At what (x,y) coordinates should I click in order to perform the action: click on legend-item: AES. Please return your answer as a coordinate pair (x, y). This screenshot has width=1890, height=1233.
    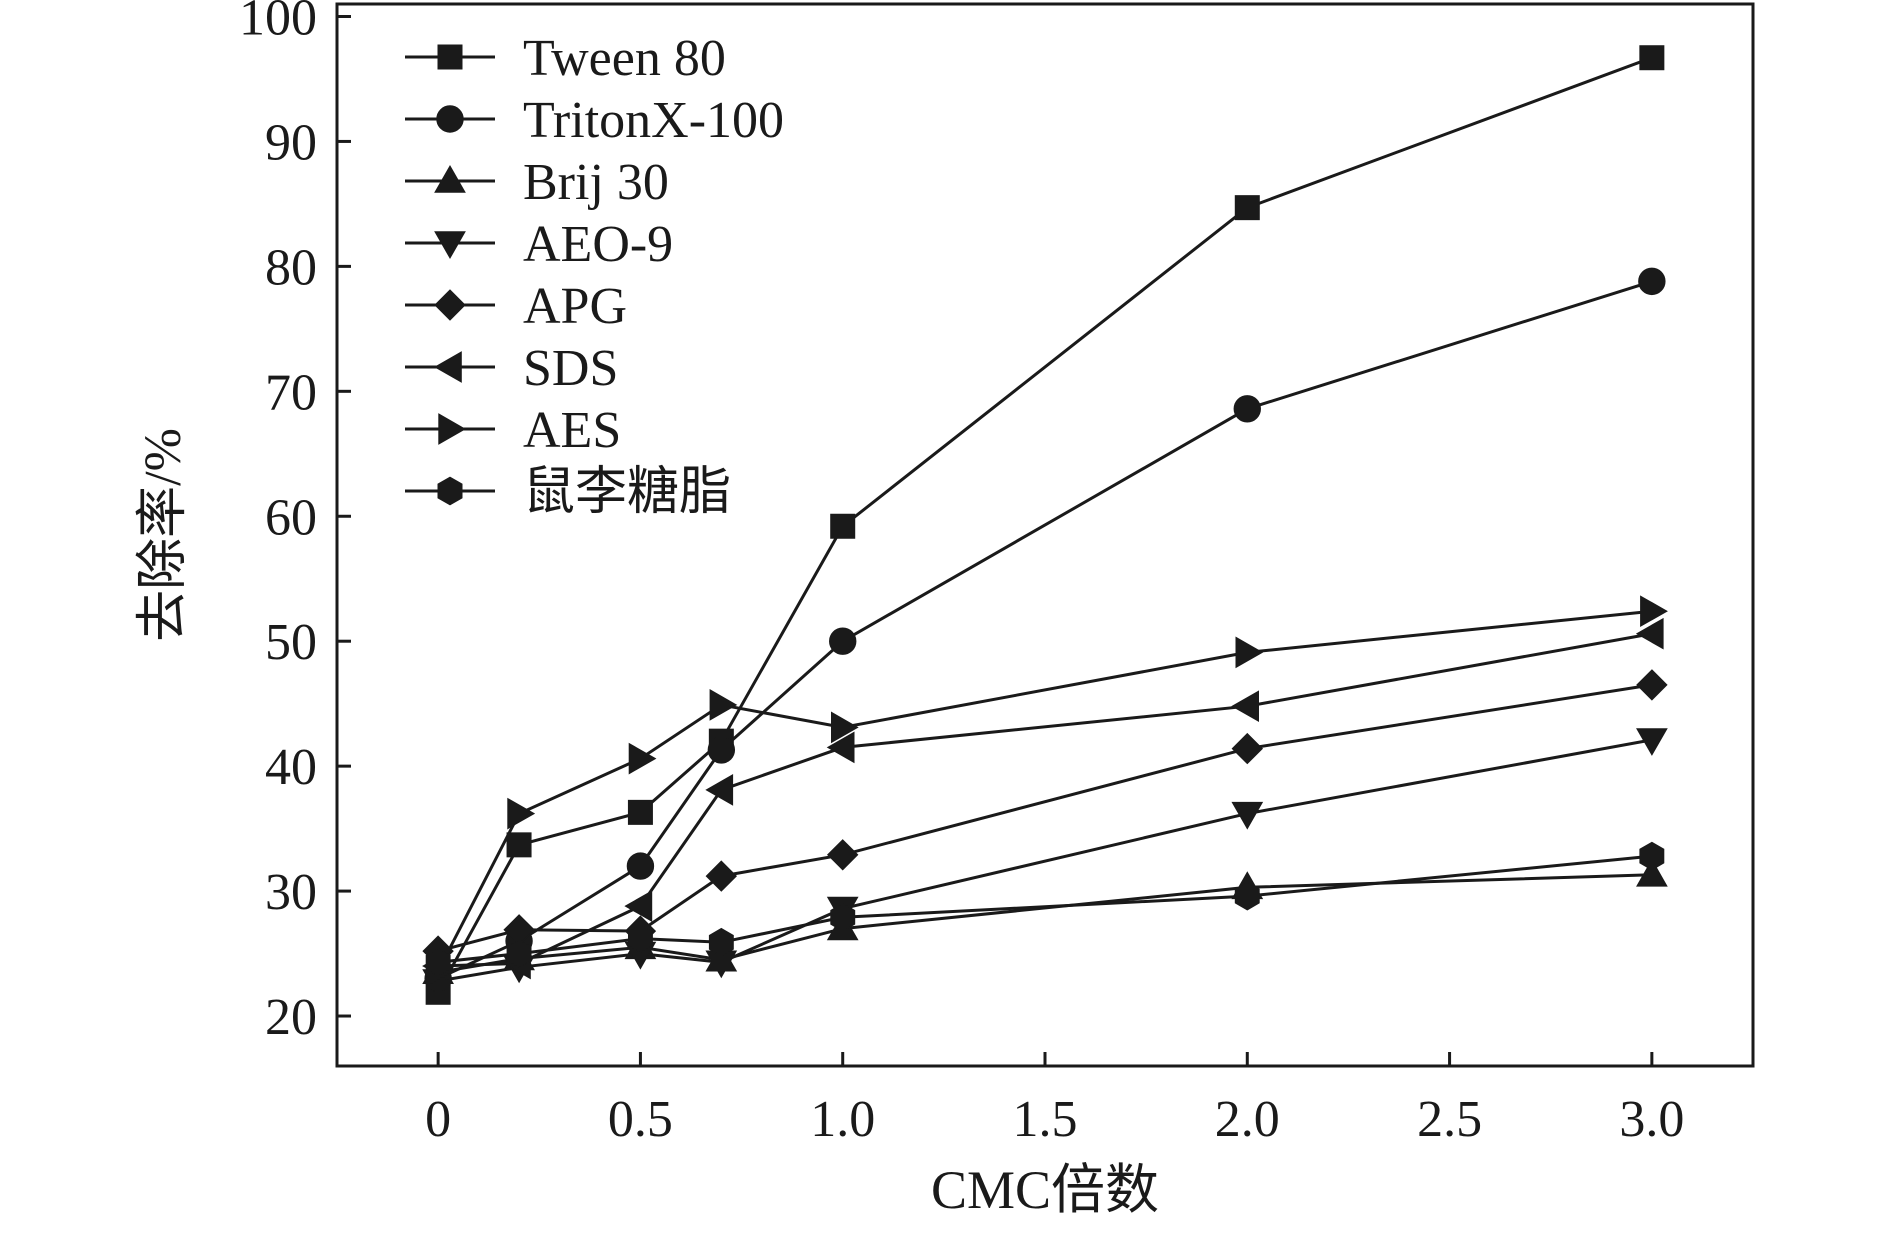
    Looking at the image, I should click on (513, 430).